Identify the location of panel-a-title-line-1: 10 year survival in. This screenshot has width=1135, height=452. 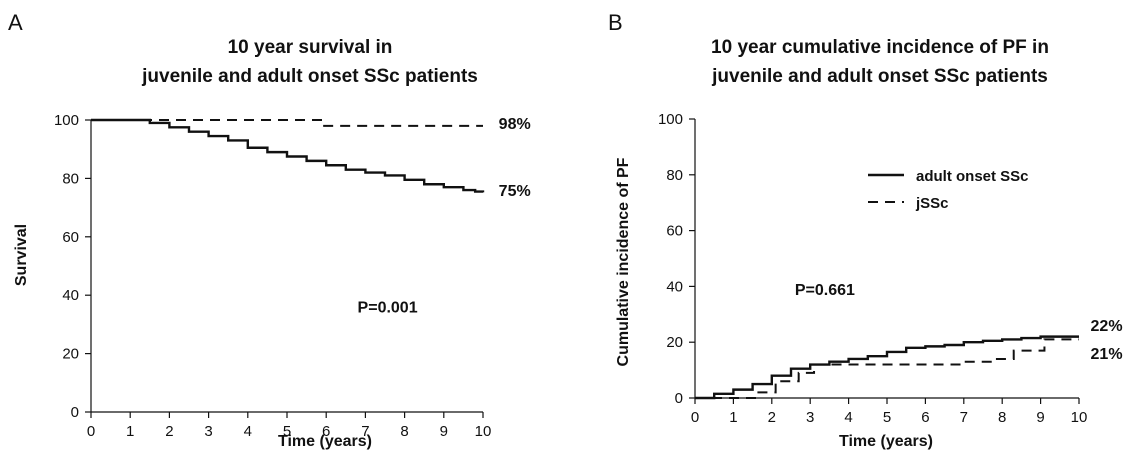
(310, 47).